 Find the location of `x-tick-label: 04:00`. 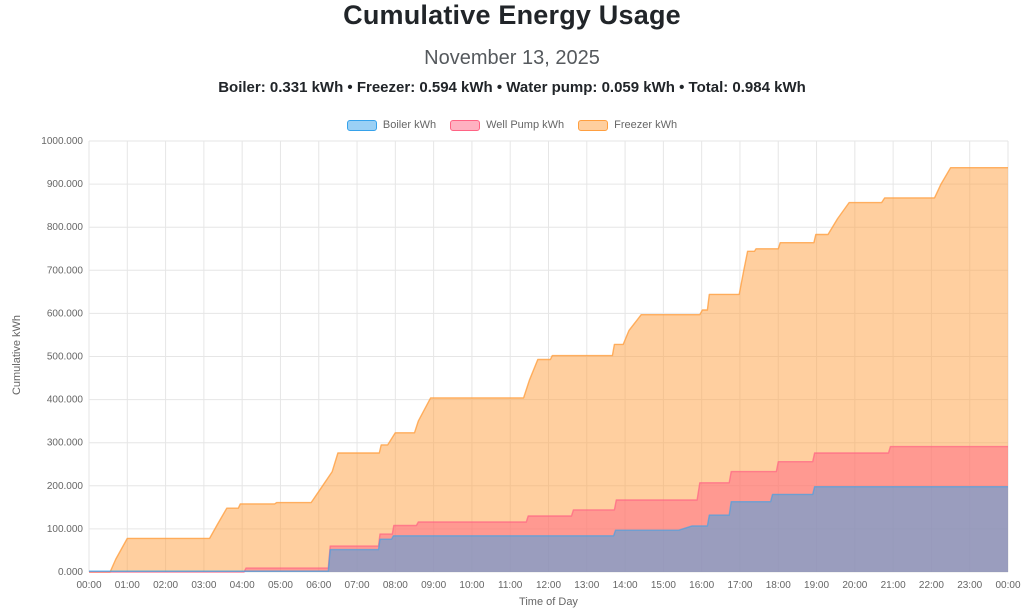

x-tick-label: 04:00 is located at coordinates (242, 585).